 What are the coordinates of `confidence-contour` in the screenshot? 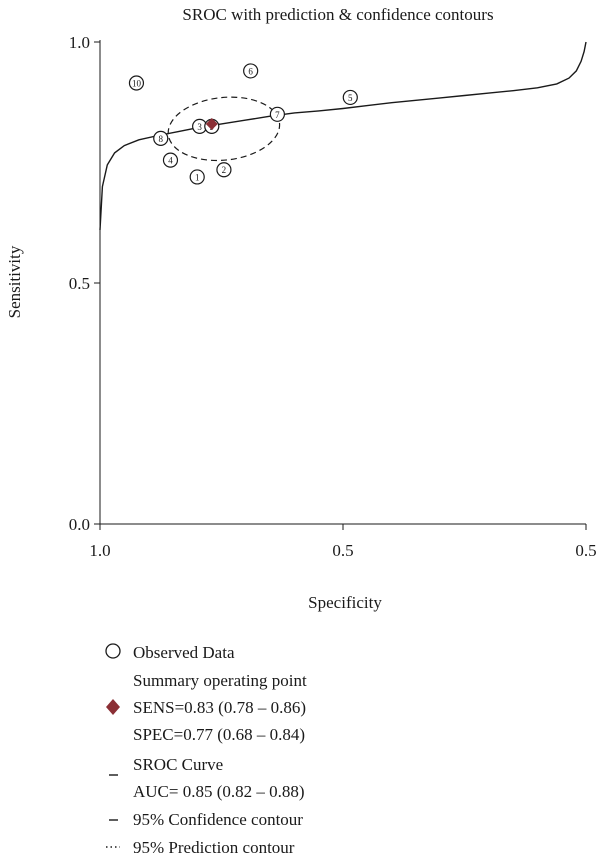 It's located at (224, 129).